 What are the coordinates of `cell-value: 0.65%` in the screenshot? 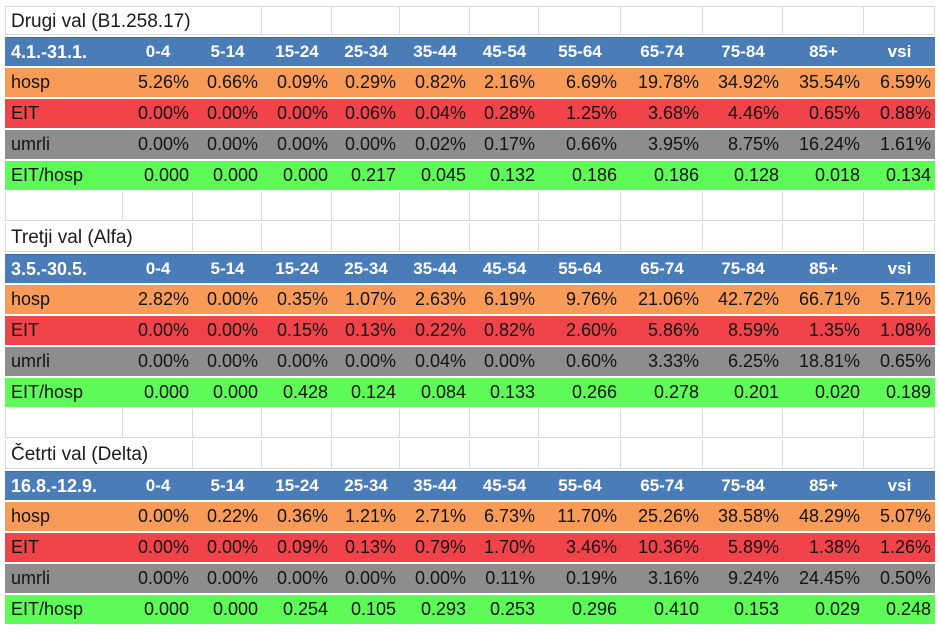 It's located at (905, 361).